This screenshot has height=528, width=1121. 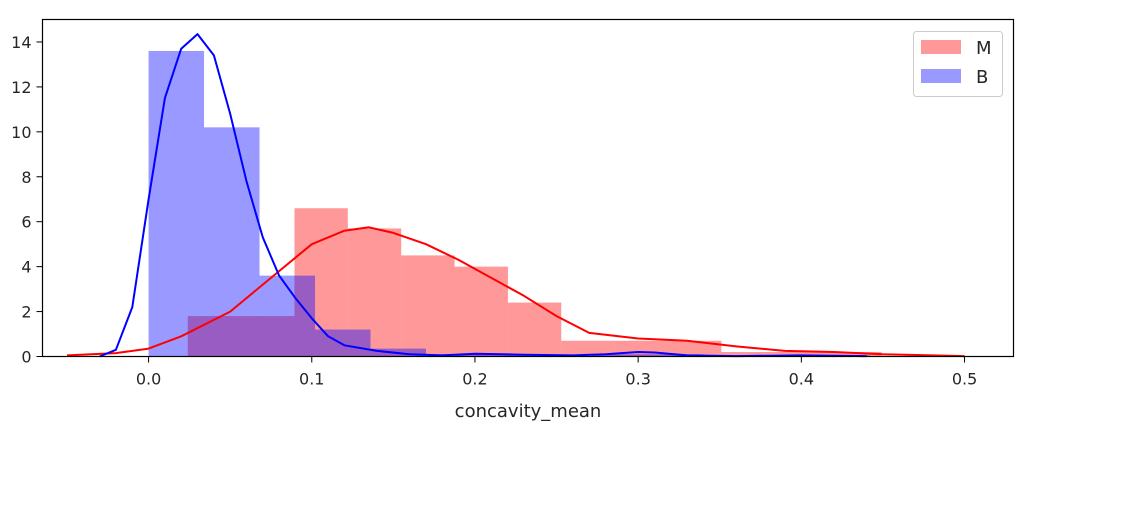 I want to click on y-tick-label: 14, so click(x=21, y=42).